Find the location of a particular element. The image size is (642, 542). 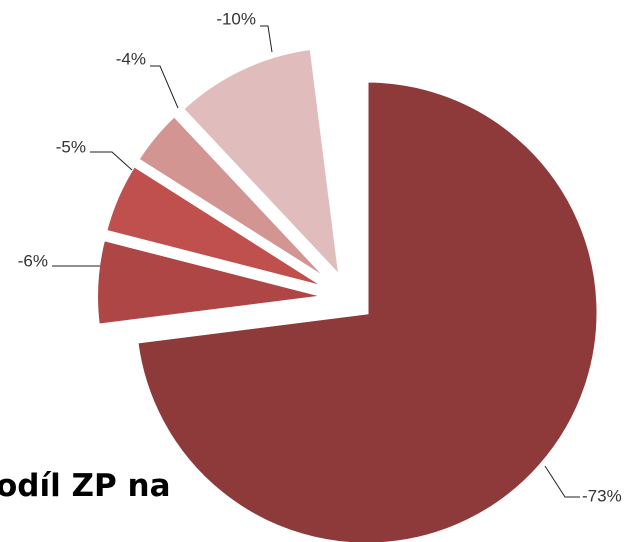

data-label: -10% is located at coordinates (236, 18).